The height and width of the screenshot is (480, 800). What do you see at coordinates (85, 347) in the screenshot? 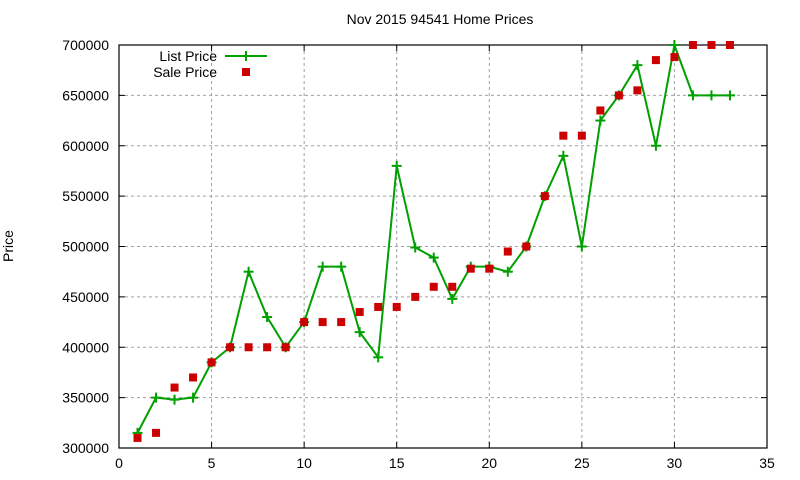
I see `y-tick-label: 400000` at bounding box center [85, 347].